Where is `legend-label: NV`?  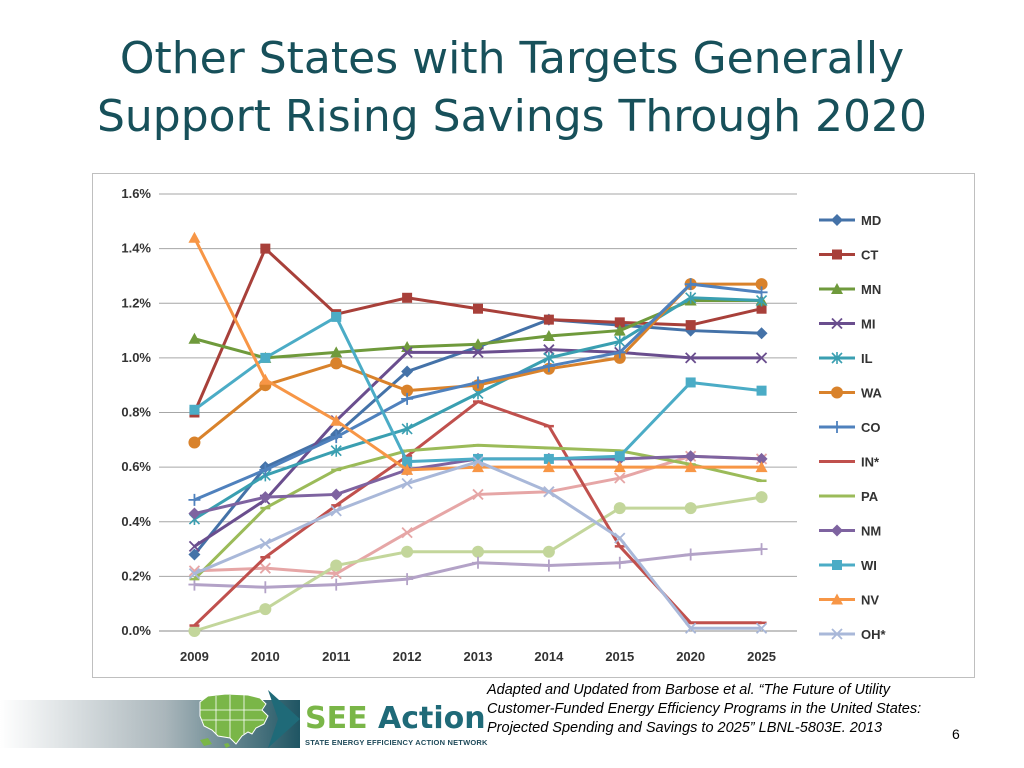 legend-label: NV is located at coordinates (870, 600).